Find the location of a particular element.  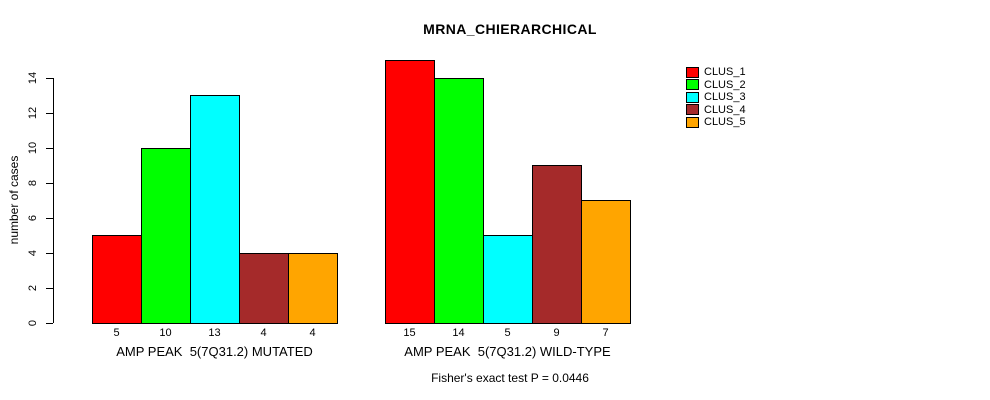

legend-label: CLUS_4 is located at coordinates (725, 109).